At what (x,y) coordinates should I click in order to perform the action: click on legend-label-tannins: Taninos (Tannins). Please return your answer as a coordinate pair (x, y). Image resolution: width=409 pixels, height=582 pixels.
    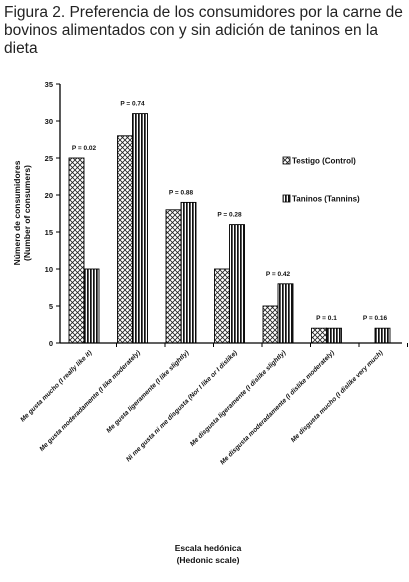
    Looking at the image, I should click on (326, 199).